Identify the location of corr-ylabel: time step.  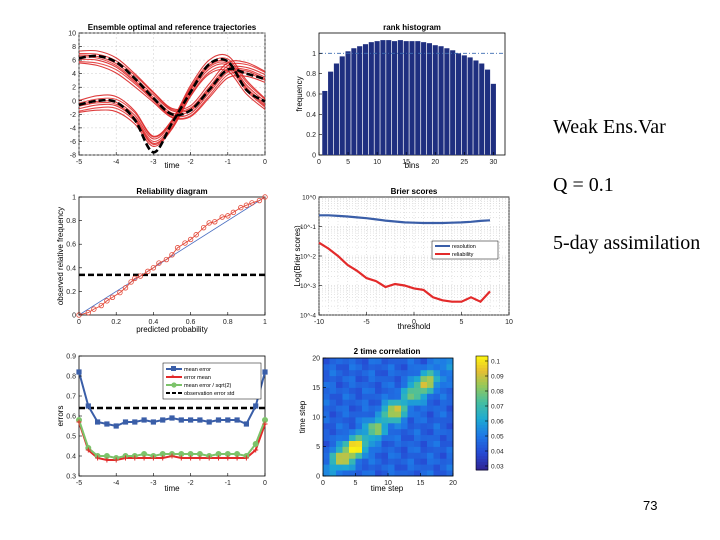
(302, 416).